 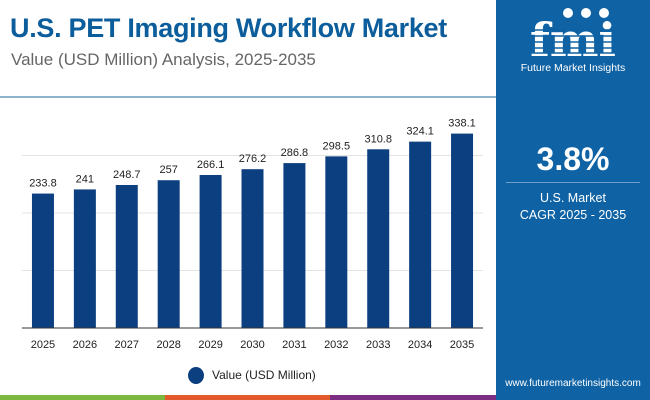 What do you see at coordinates (82, 397) in the screenshot?
I see `stripe-green` at bounding box center [82, 397].